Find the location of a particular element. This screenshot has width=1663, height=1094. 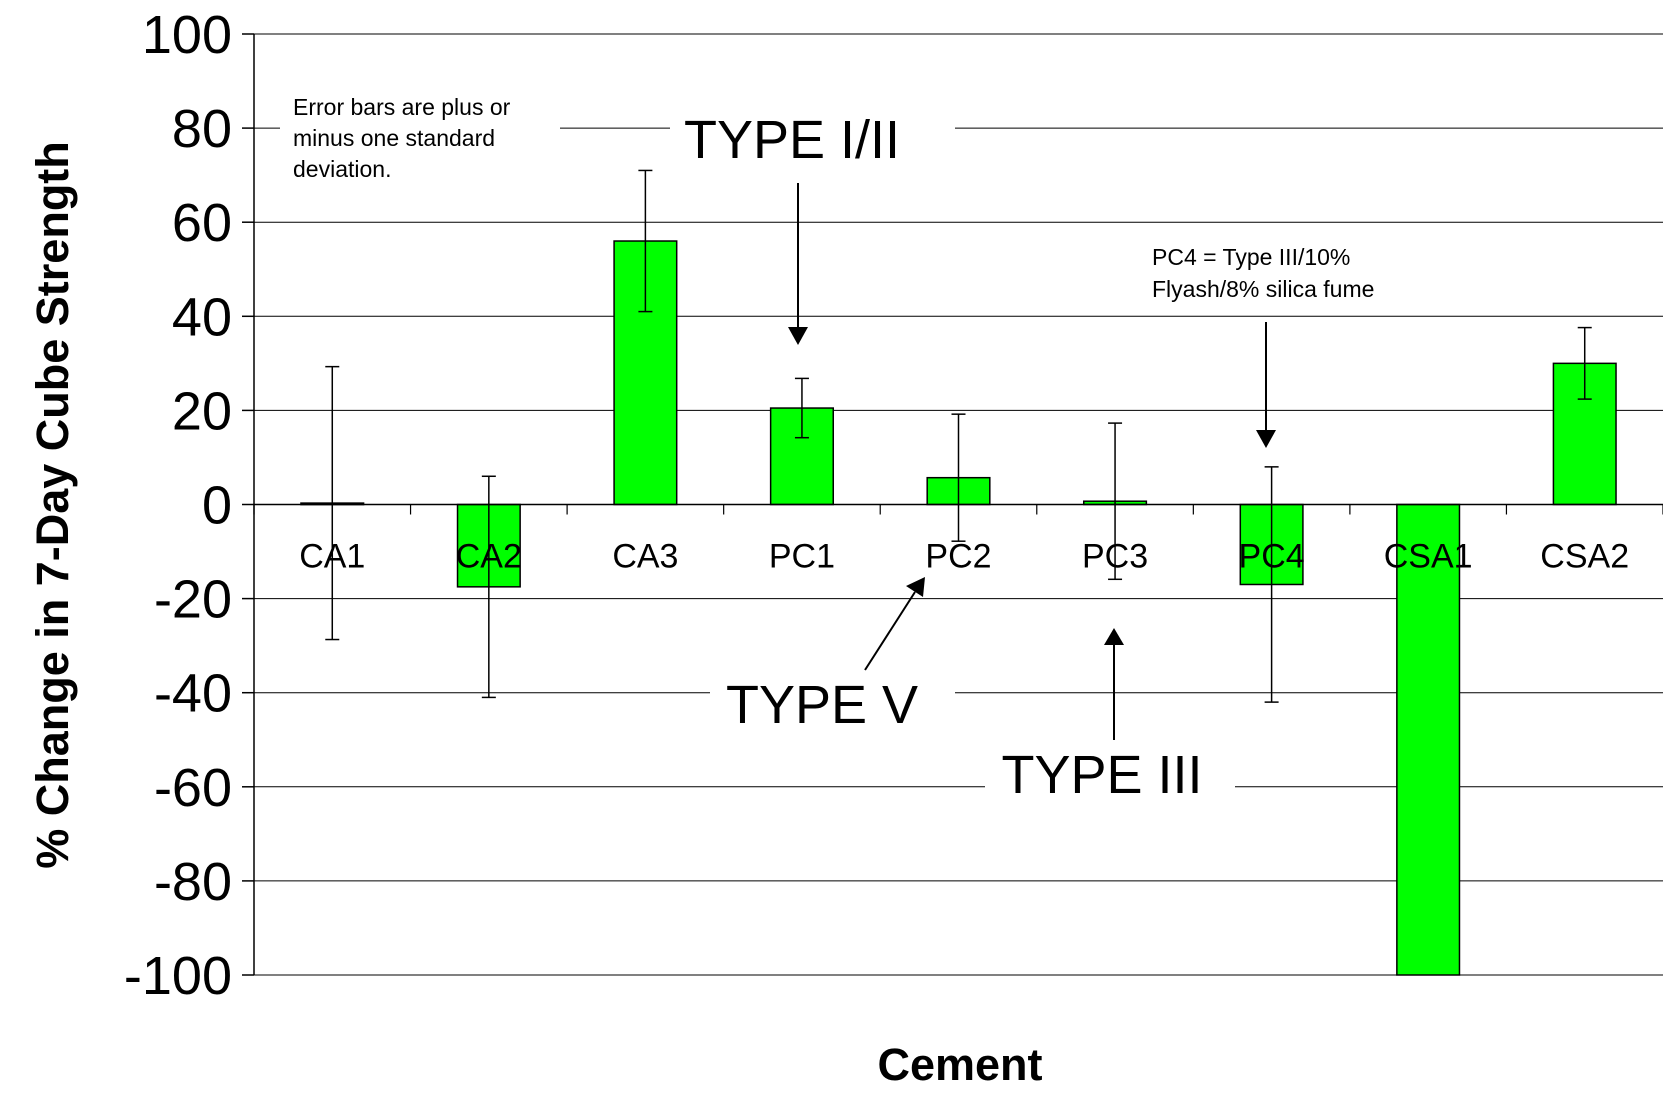

x-tick-label: PC3 is located at coordinates (1115, 557).